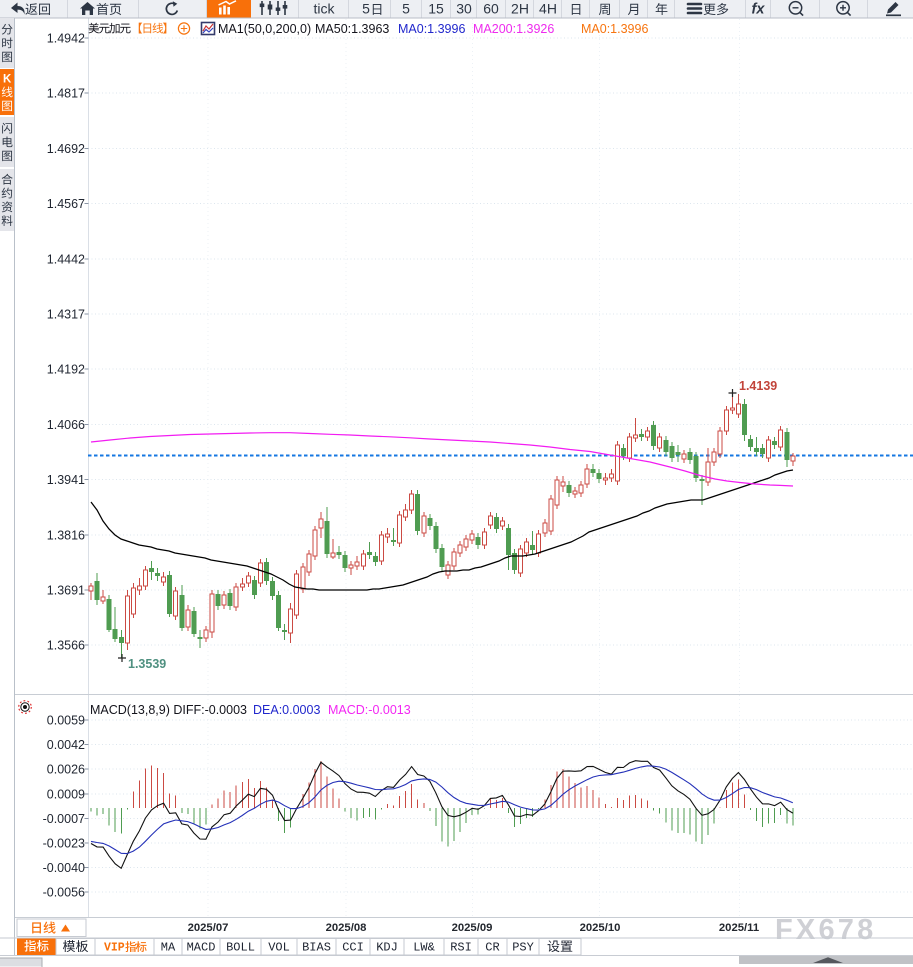 The height and width of the screenshot is (967, 913). Describe the element at coordinates (66, 315) in the screenshot. I see `svg-text: 1.4317` at that location.